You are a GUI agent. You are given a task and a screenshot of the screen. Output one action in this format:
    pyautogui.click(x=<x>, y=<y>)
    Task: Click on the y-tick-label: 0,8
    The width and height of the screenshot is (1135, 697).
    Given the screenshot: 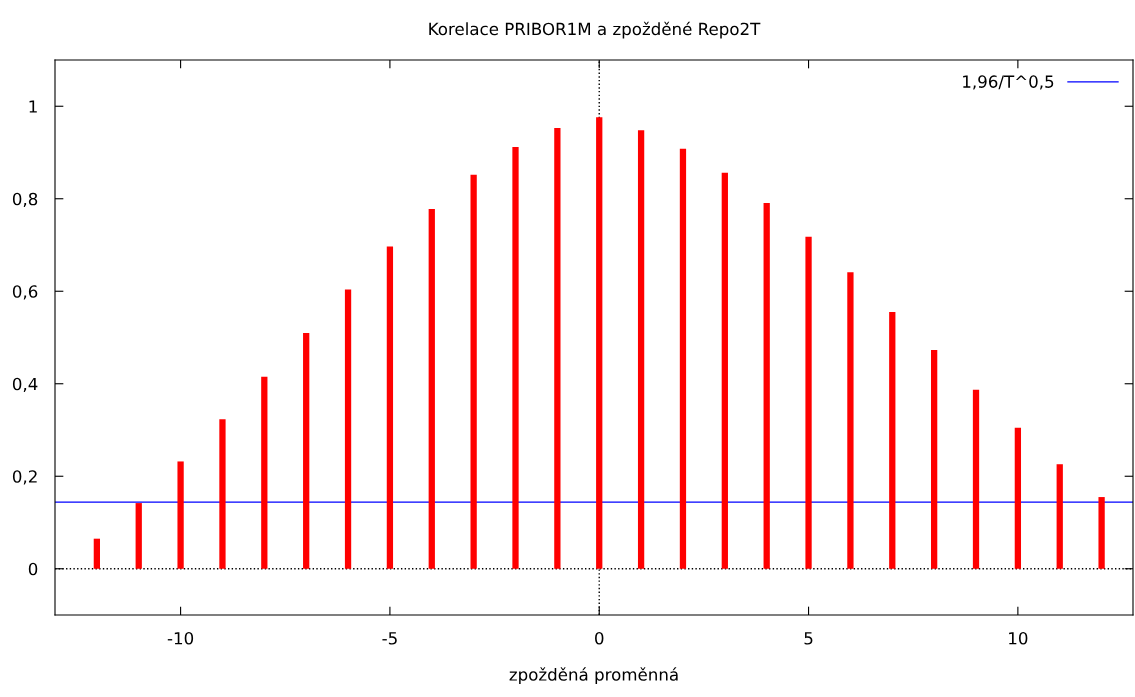 What is the action you would take?
    pyautogui.click(x=25, y=200)
    